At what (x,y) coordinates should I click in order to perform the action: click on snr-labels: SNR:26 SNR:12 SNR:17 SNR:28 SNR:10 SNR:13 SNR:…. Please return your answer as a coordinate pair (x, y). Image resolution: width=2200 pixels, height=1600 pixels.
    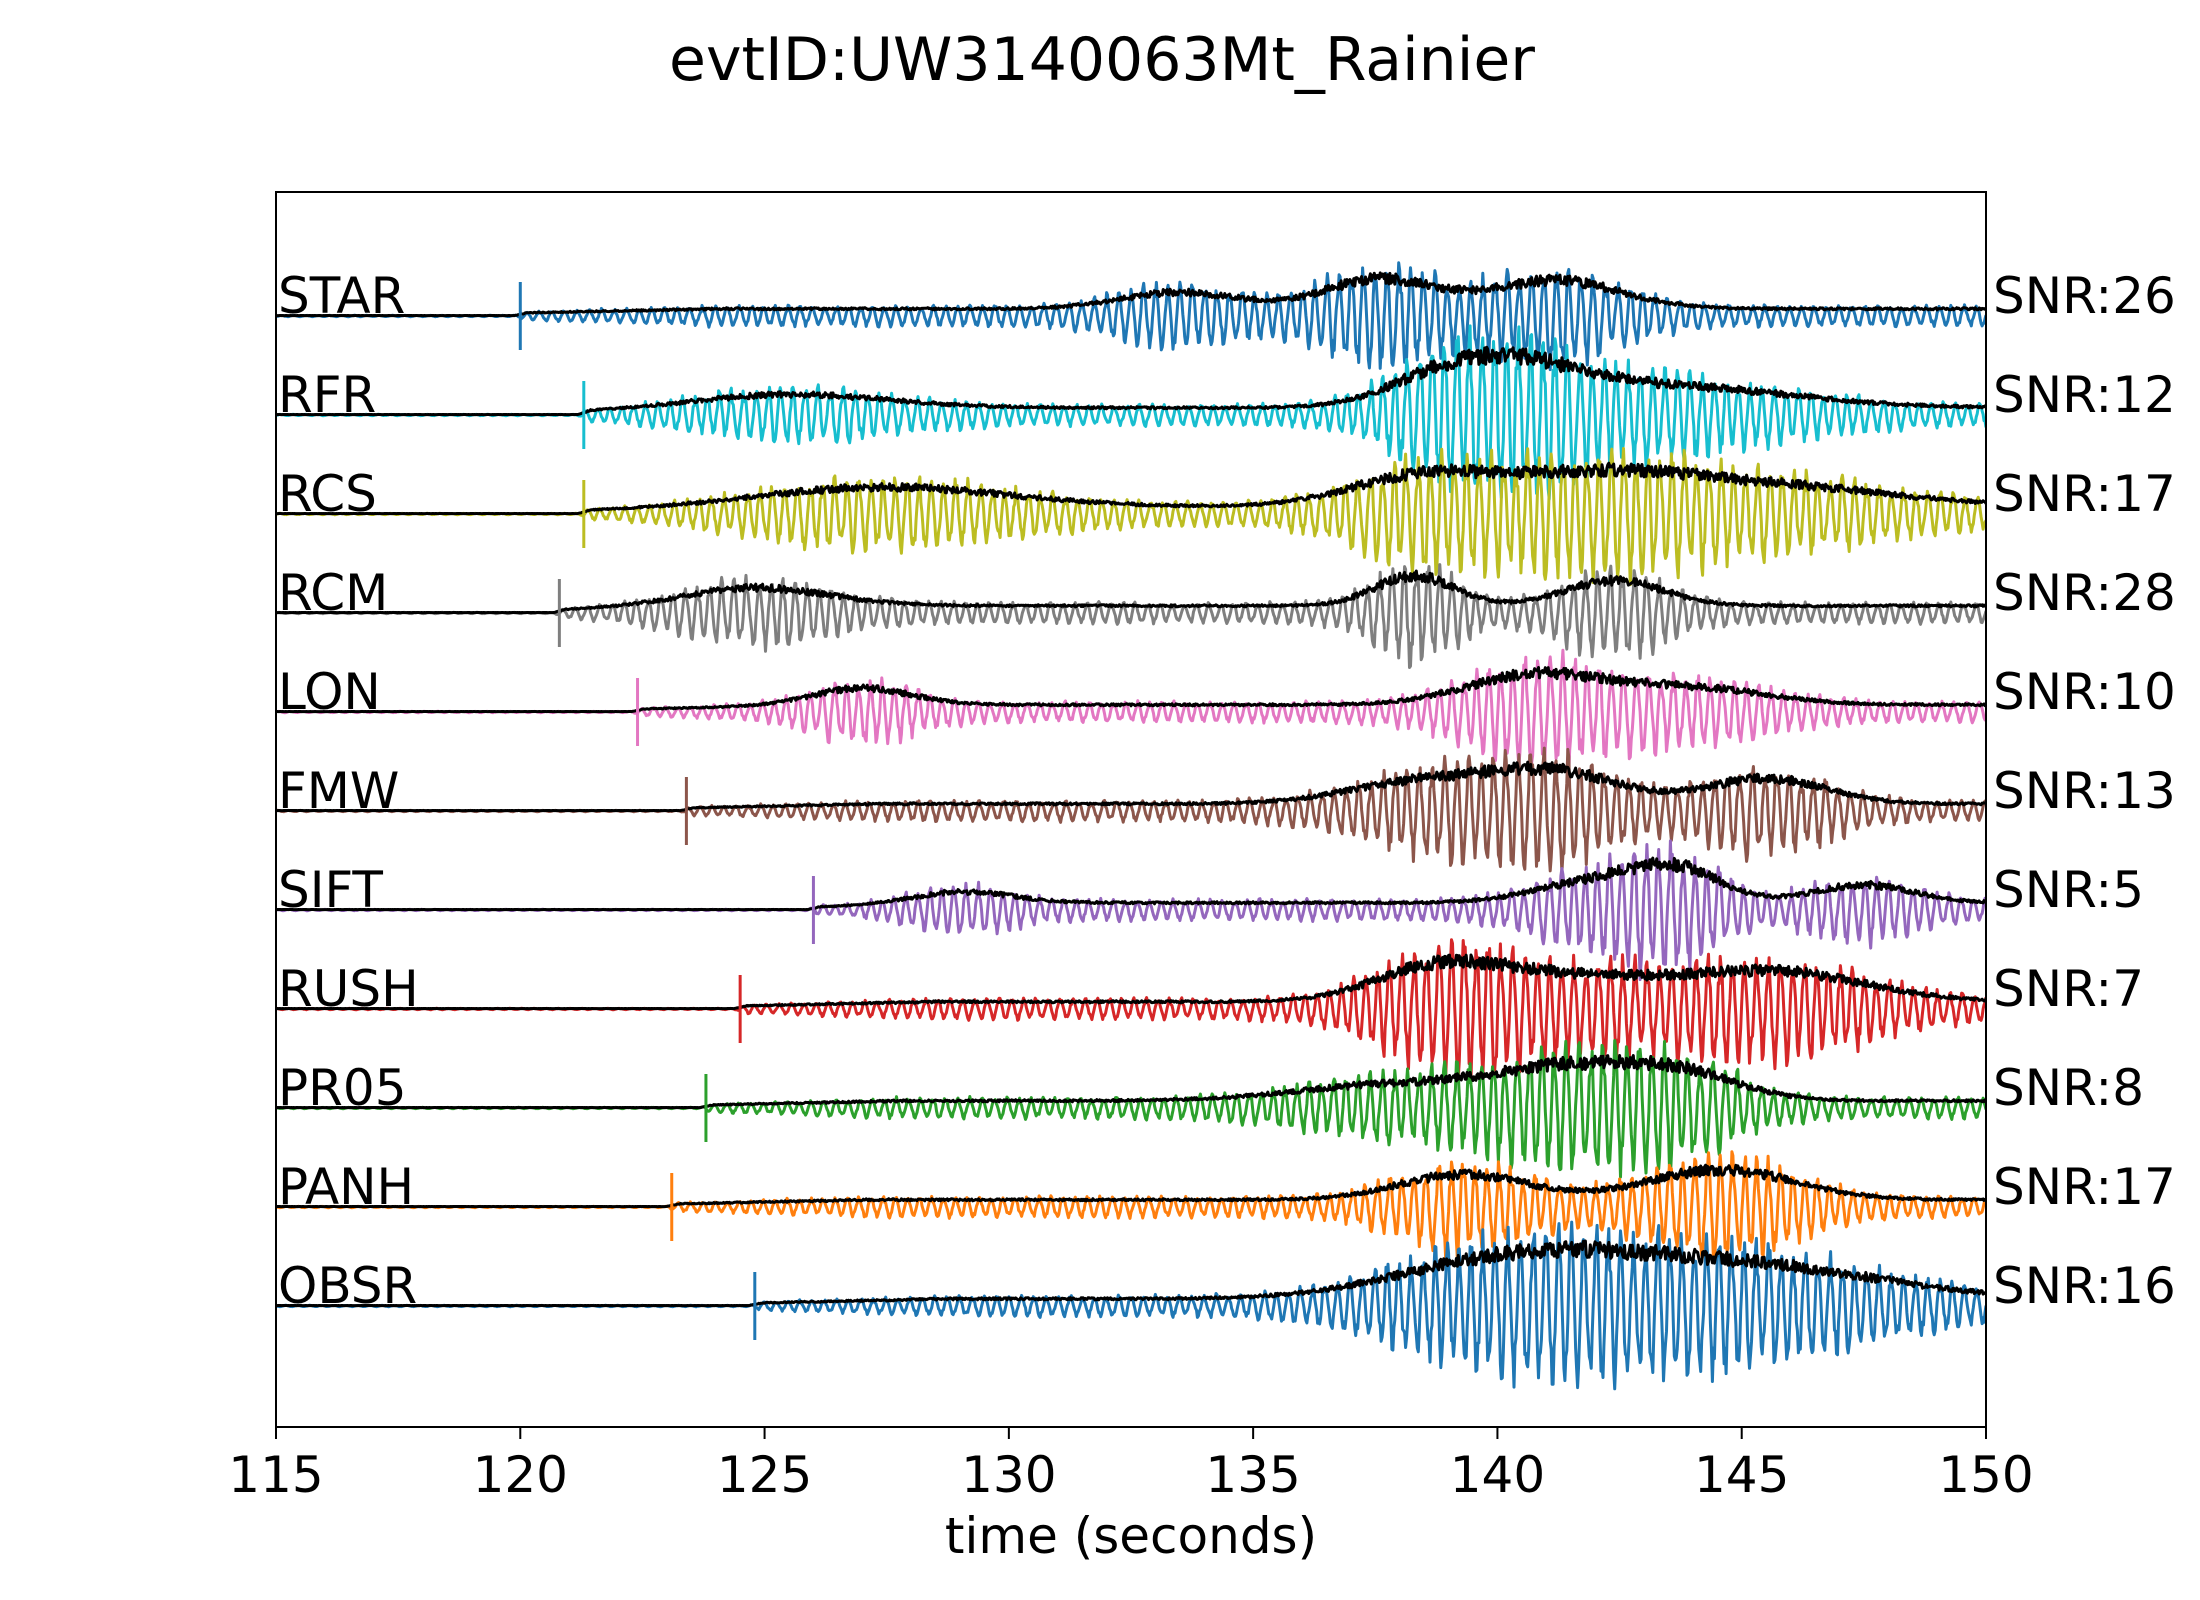
    Looking at the image, I should click on (2084, 791).